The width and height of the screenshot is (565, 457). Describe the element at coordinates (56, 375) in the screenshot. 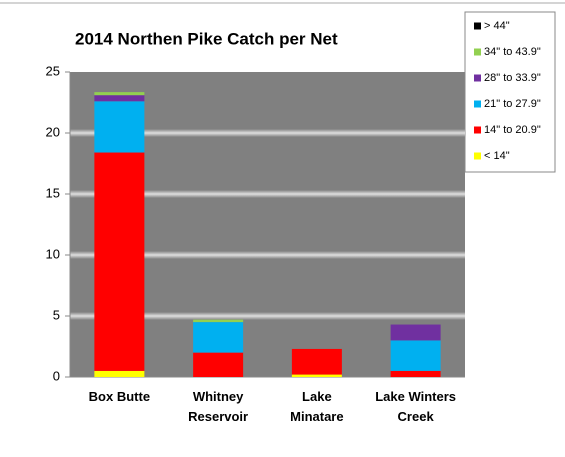

I see `y-tick-label: 0` at that location.